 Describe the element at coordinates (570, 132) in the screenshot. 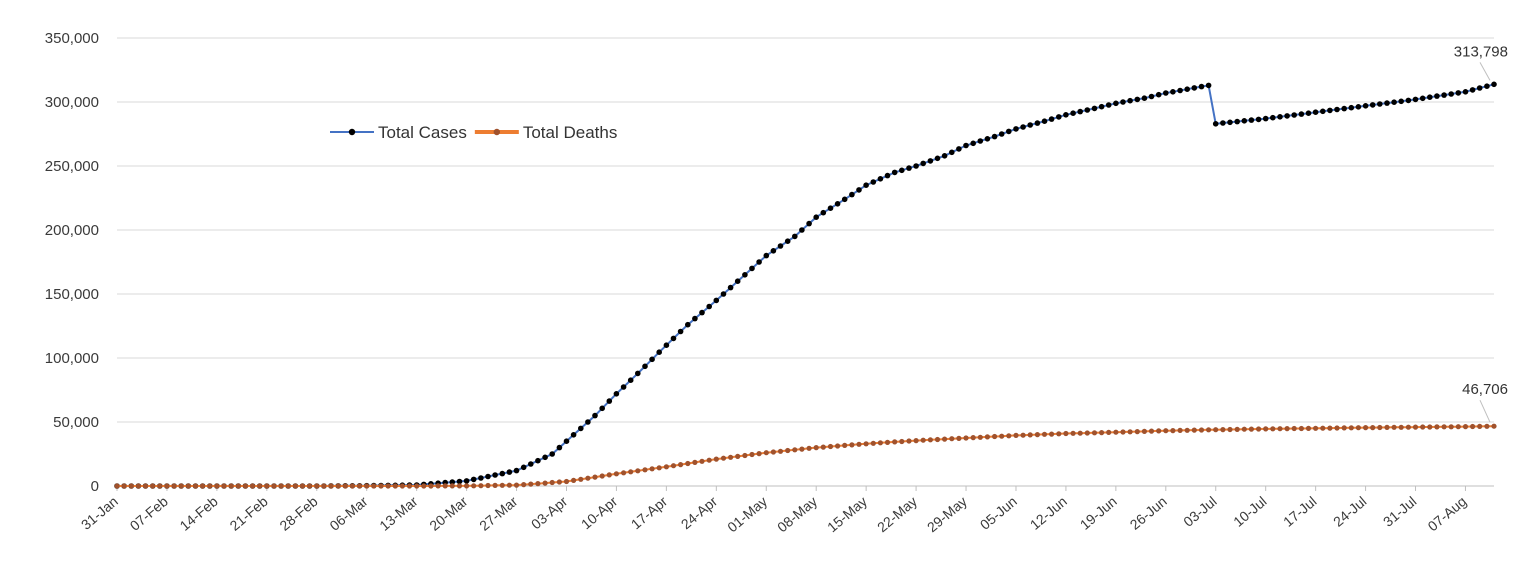

I see `legend-label: Total Deaths` at that location.